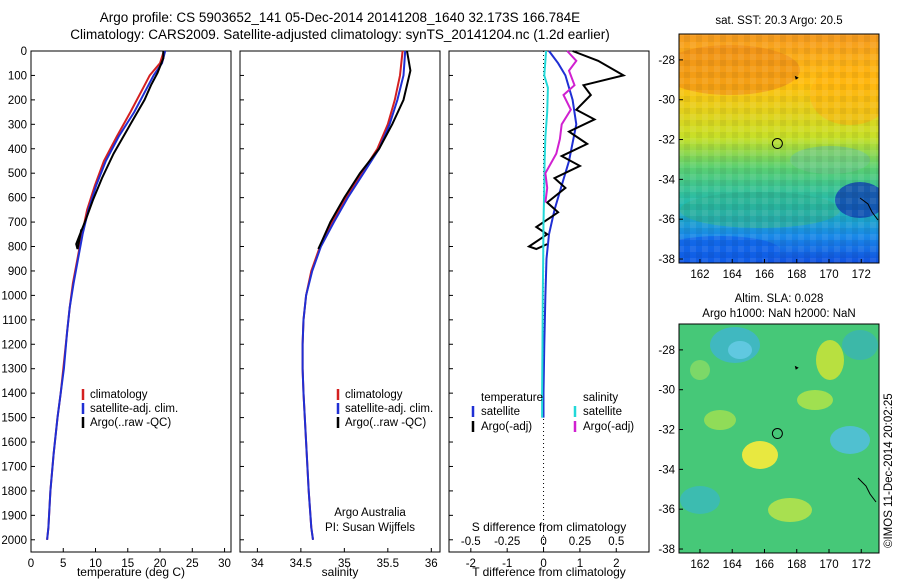 The image size is (900, 580). What do you see at coordinates (867, 490) in the screenshot?
I see `sla-coastline` at bounding box center [867, 490].